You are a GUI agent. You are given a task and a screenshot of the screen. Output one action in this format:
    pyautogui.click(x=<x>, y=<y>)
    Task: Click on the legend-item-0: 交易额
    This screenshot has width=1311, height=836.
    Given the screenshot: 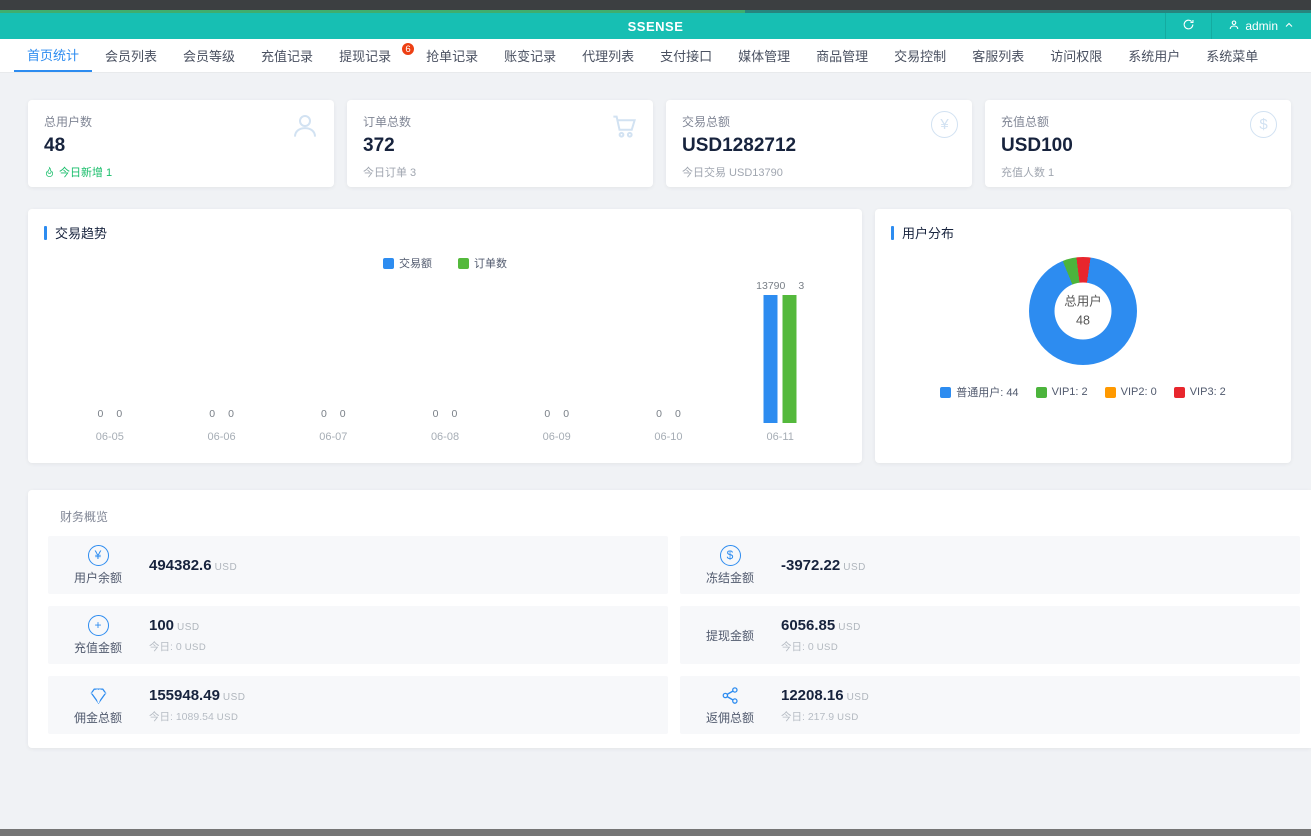 What is the action you would take?
    pyautogui.click(x=407, y=263)
    